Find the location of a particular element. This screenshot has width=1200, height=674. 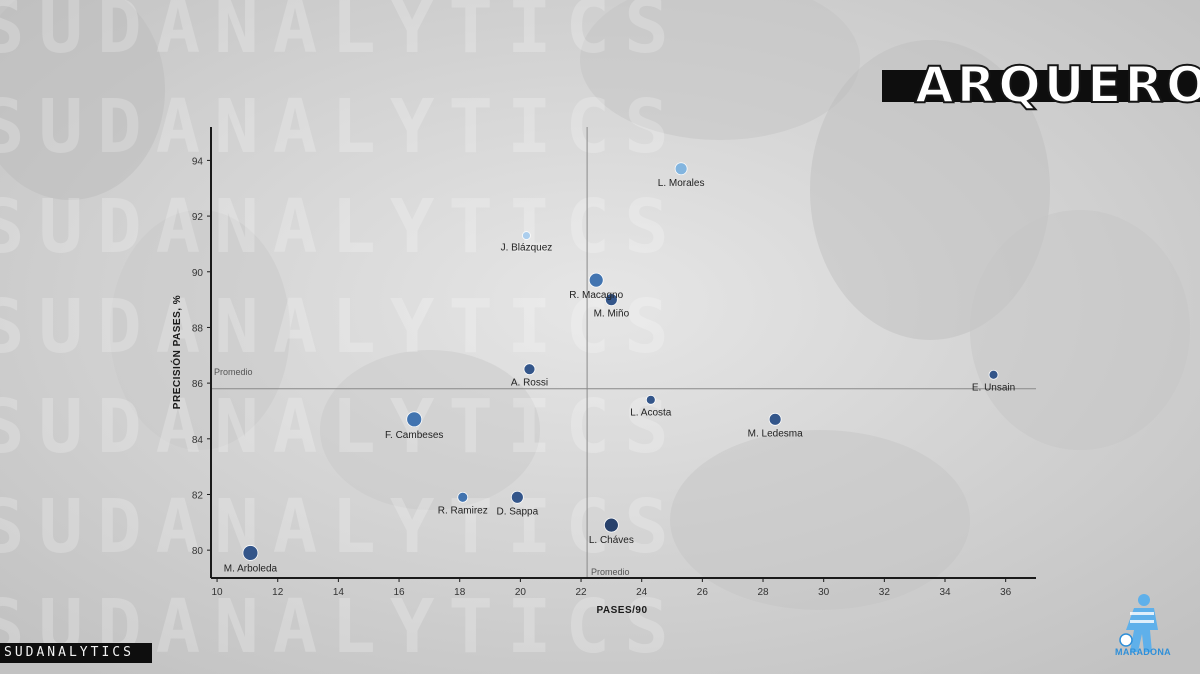

x-tick-label: 30 is located at coordinates (824, 592).